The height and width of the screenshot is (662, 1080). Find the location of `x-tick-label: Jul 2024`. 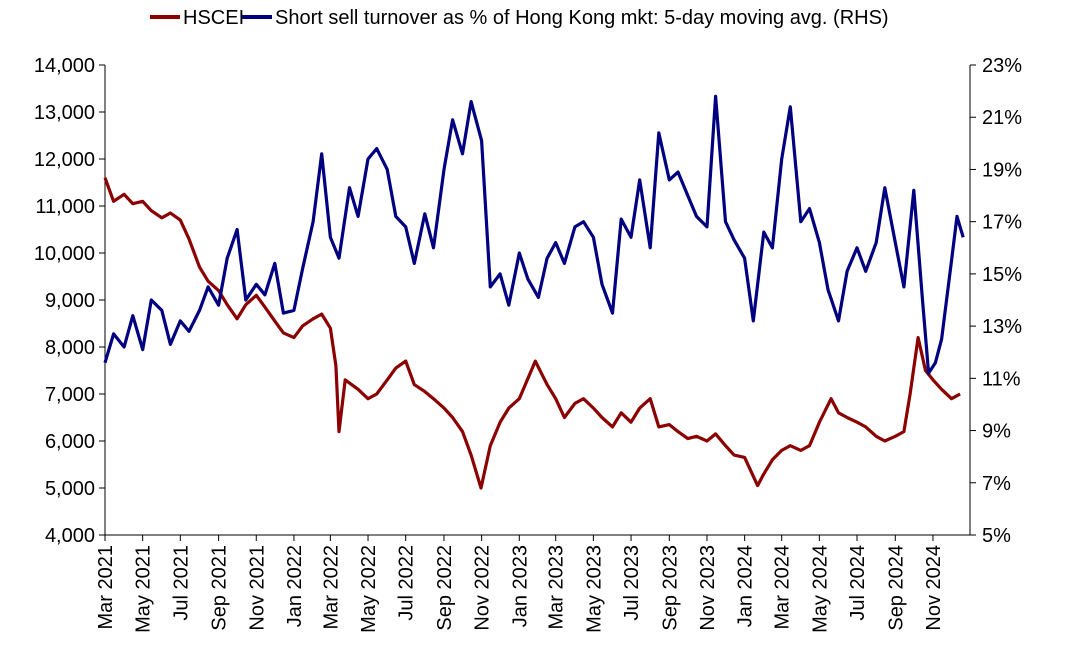

x-tick-label: Jul 2024 is located at coordinates (858, 583).